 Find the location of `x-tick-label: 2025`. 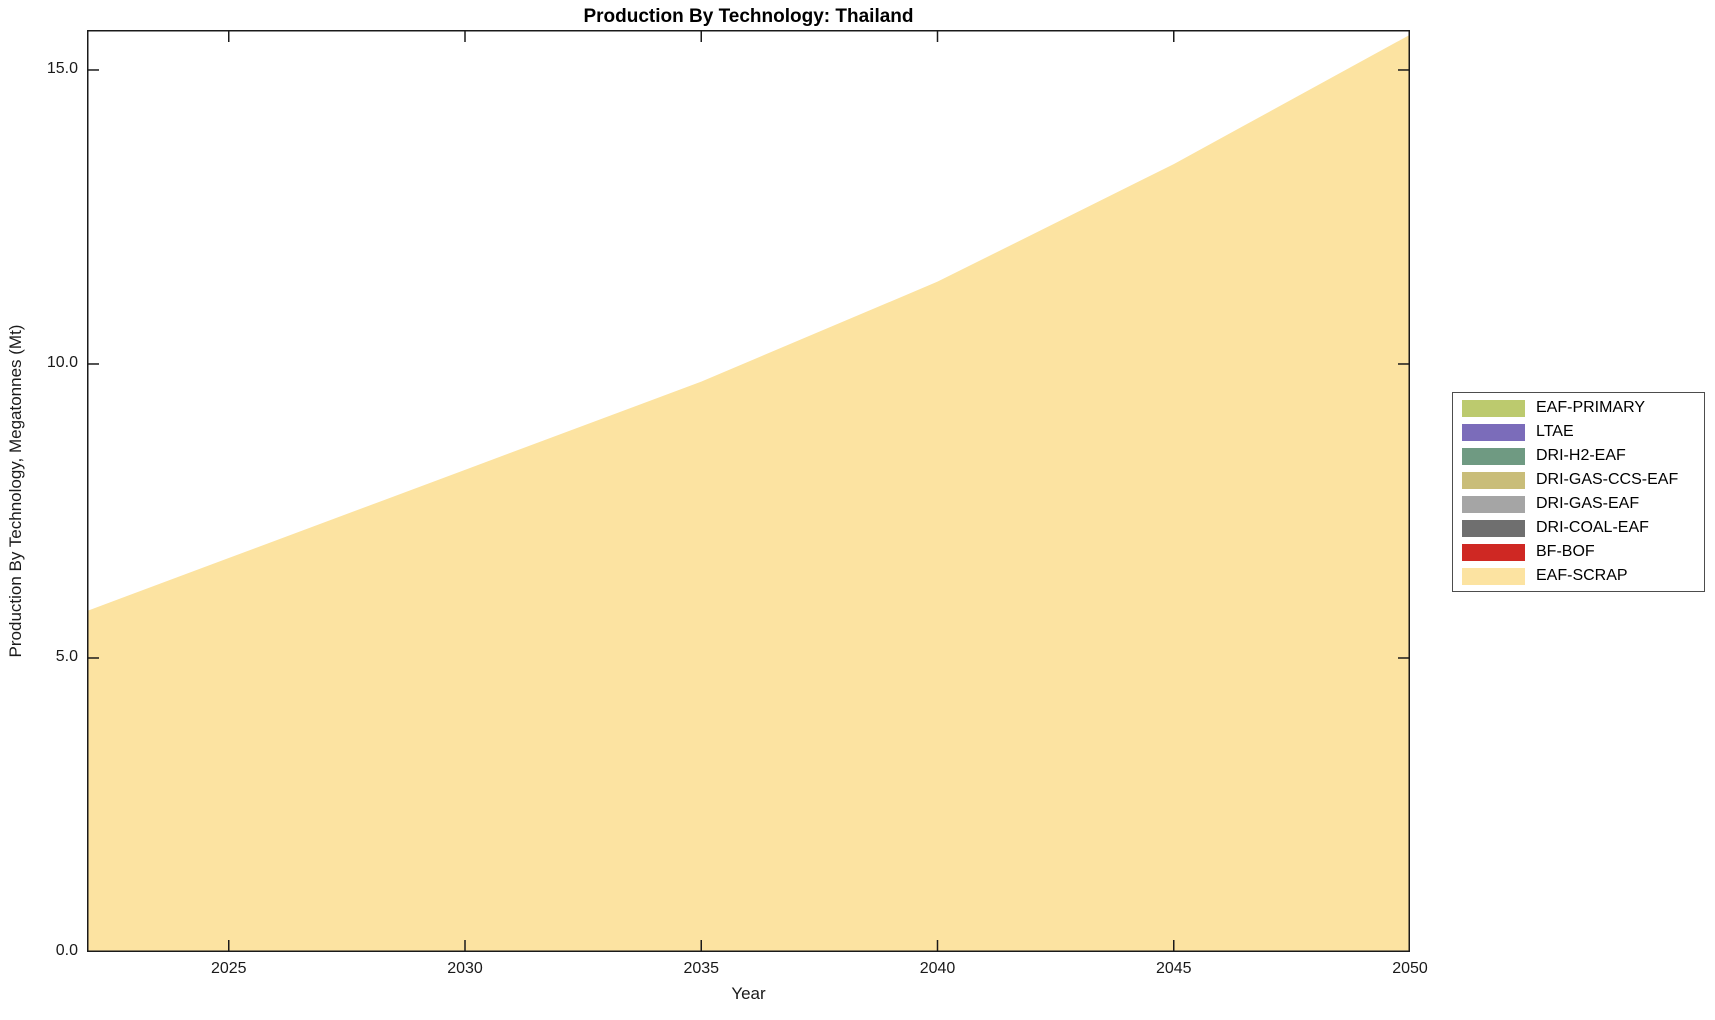

x-tick-label: 2025 is located at coordinates (228, 968).